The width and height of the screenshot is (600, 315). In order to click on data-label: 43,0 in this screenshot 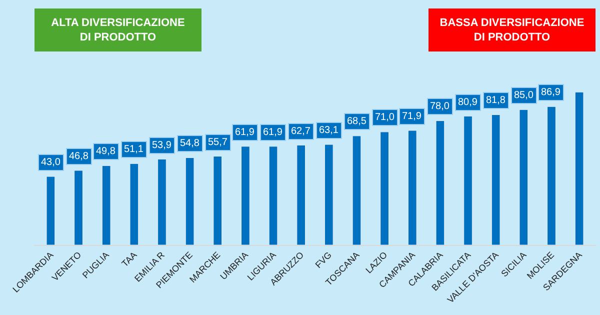, I will do `click(51, 162)`.